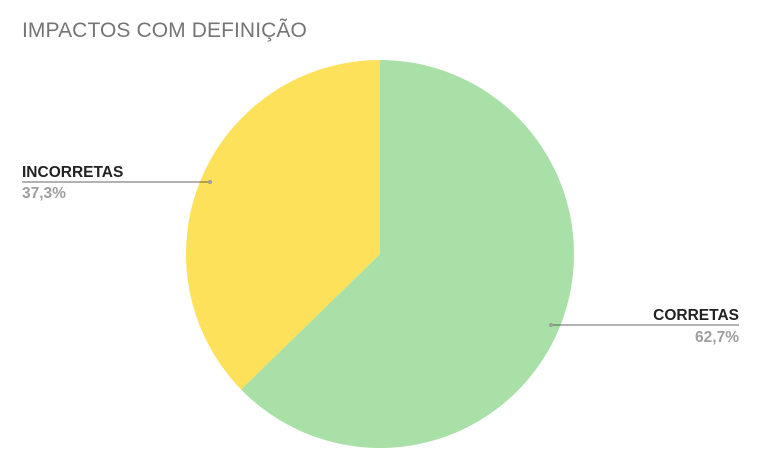 This screenshot has width=761, height=470. I want to click on chart-title: IMPACTOS COM DEFINIÇÃO, so click(164, 30).